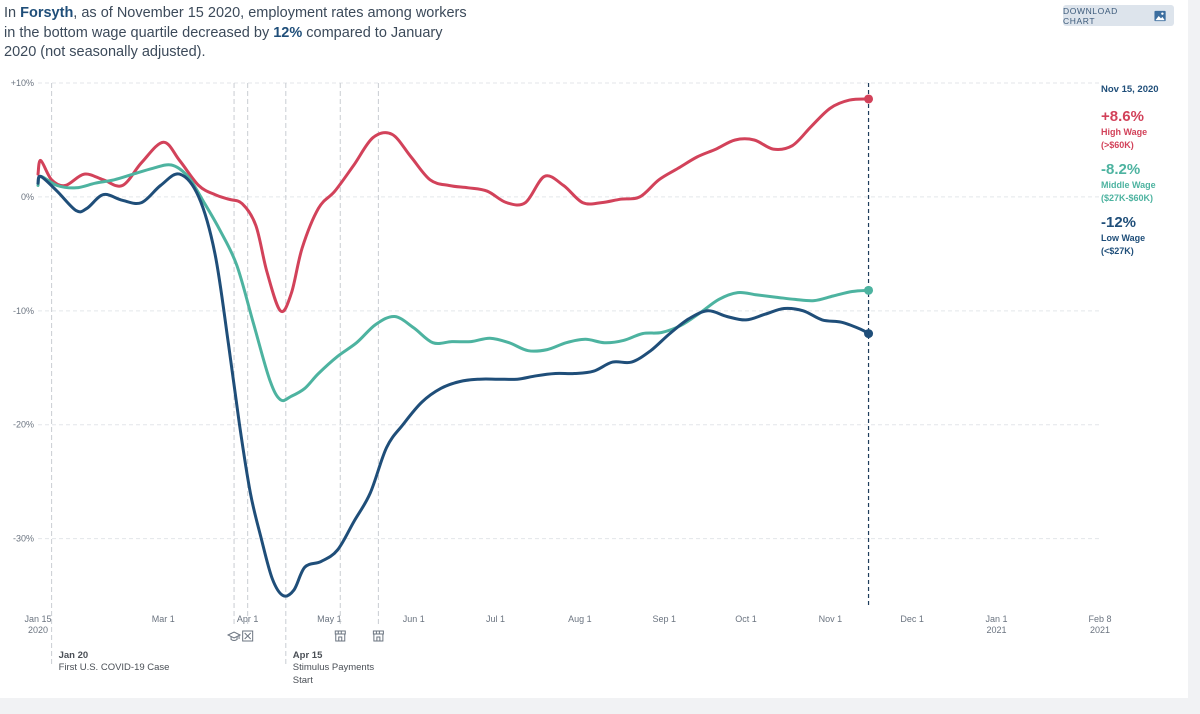 Image resolution: width=1200 pixels, height=714 pixels. What do you see at coordinates (23, 311) in the screenshot?
I see `y-tick-label: -10%` at bounding box center [23, 311].